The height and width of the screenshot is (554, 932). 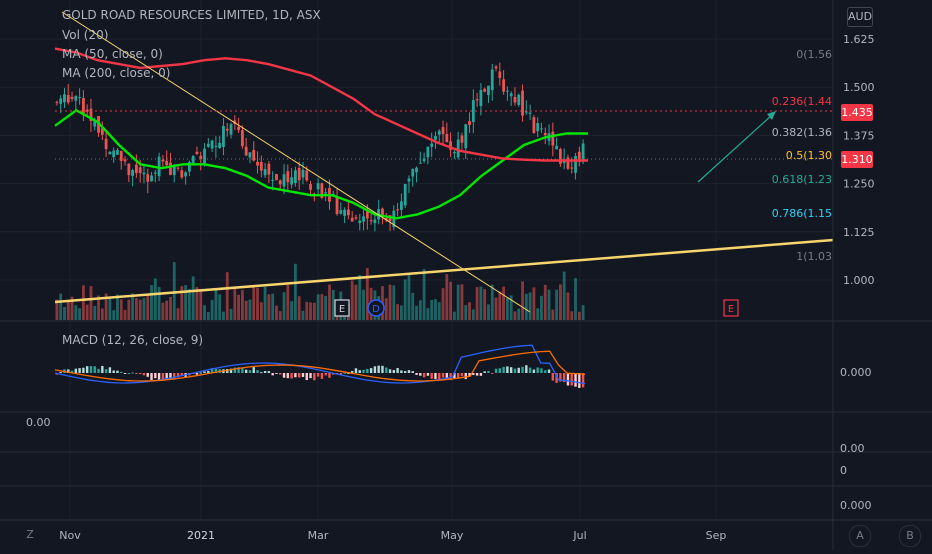 What do you see at coordinates (860, 17) in the screenshot?
I see `currency-button: AUD` at bounding box center [860, 17].